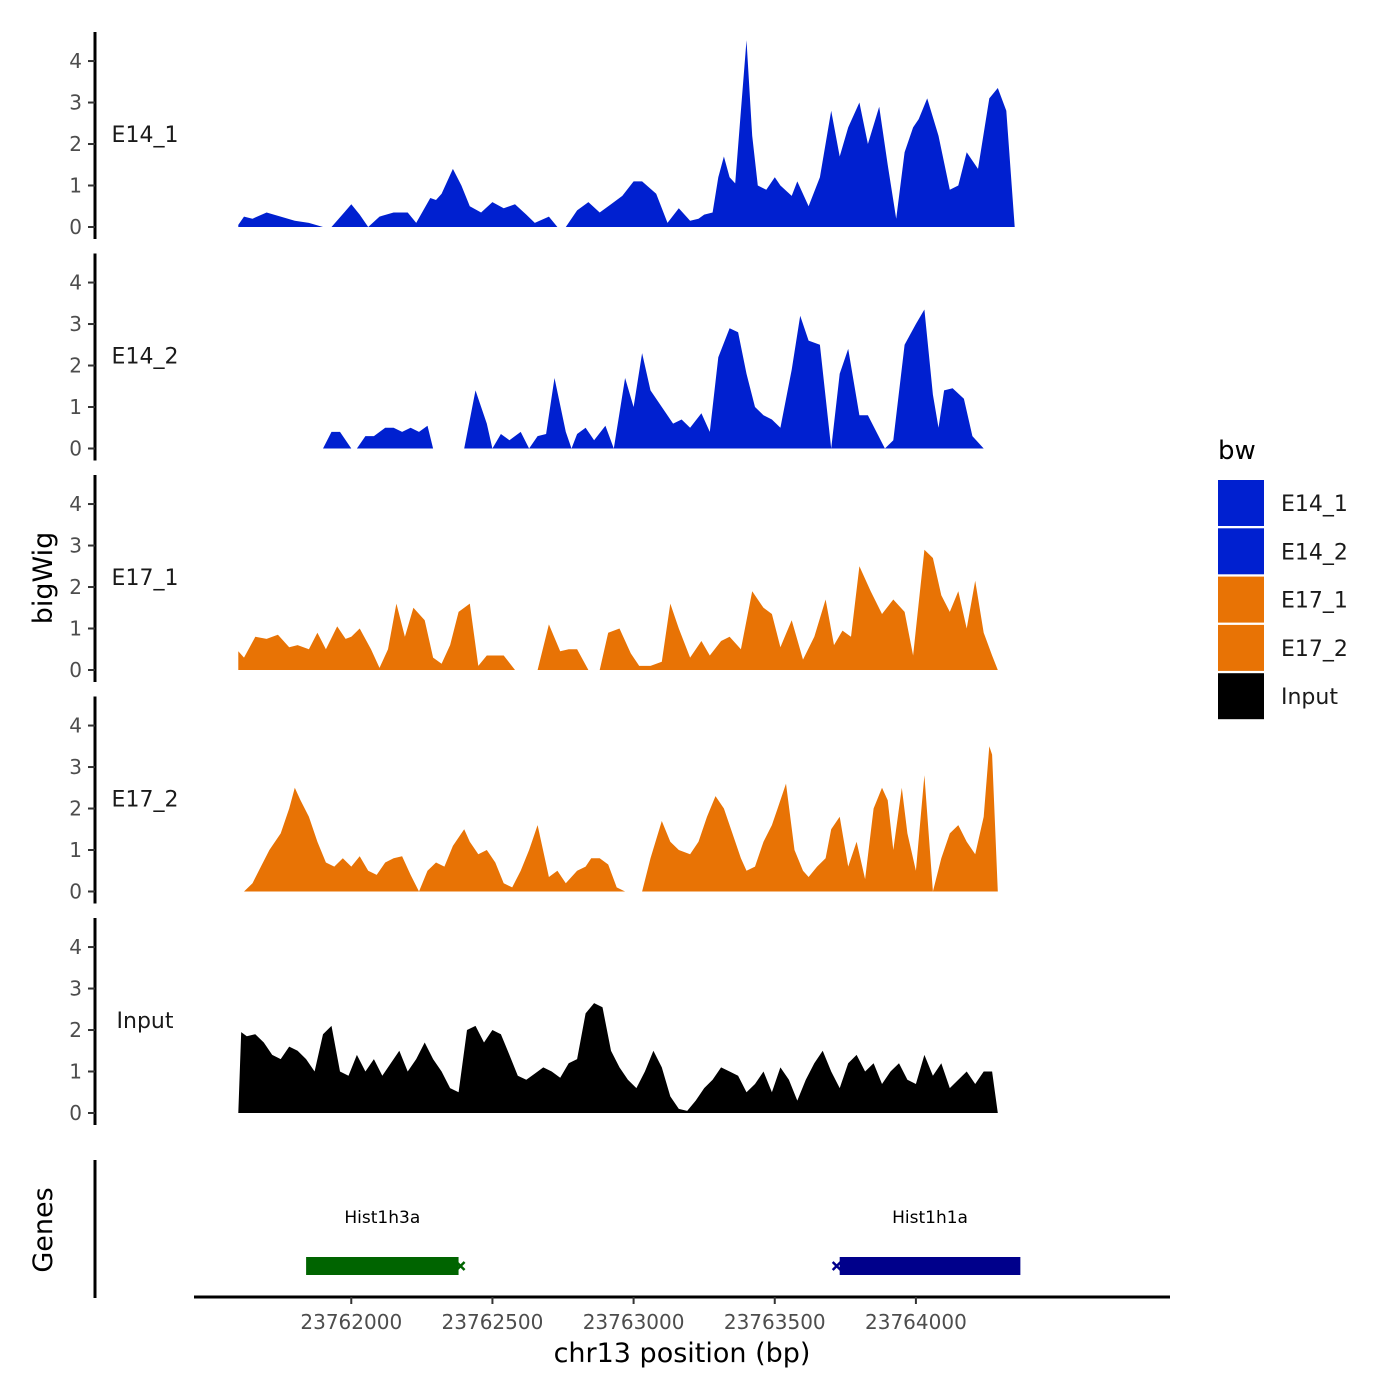 This screenshot has height=1400, width=1400. Describe the element at coordinates (1309, 697) in the screenshot. I see `legend-label: Input` at that location.